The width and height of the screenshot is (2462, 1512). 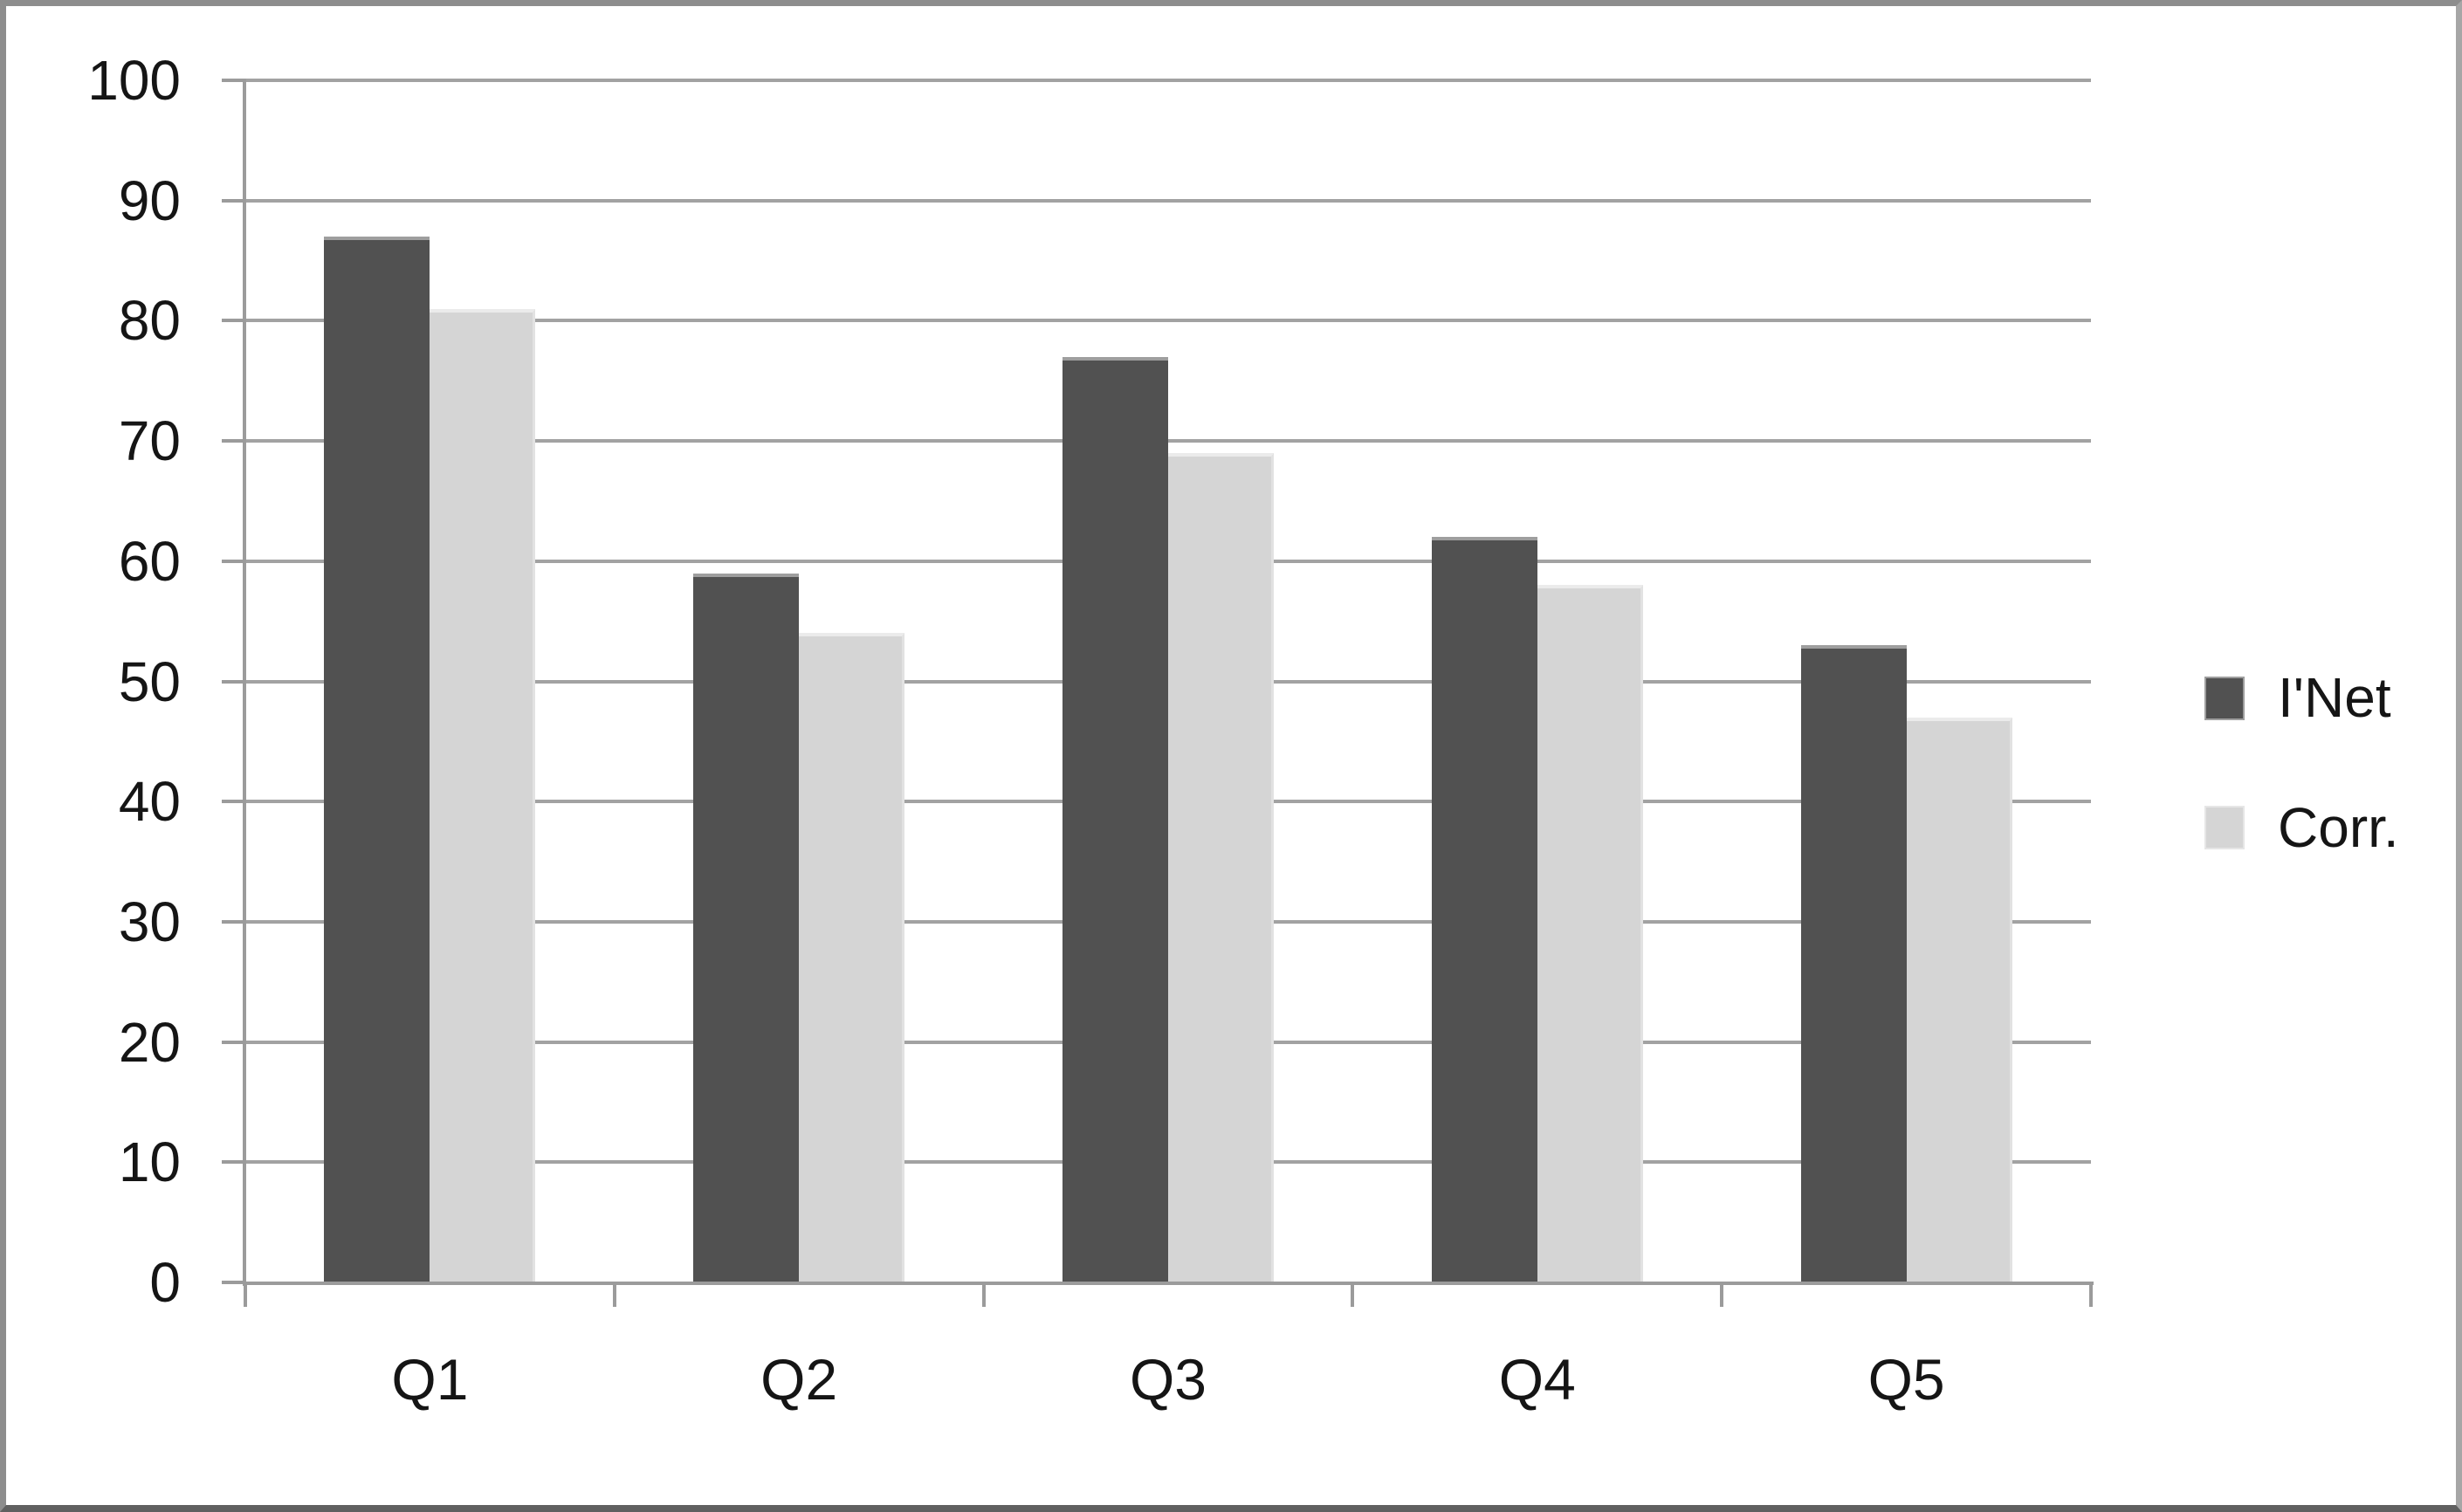 What do you see at coordinates (1115, 819) in the screenshot?
I see `bar-inet-q3` at bounding box center [1115, 819].